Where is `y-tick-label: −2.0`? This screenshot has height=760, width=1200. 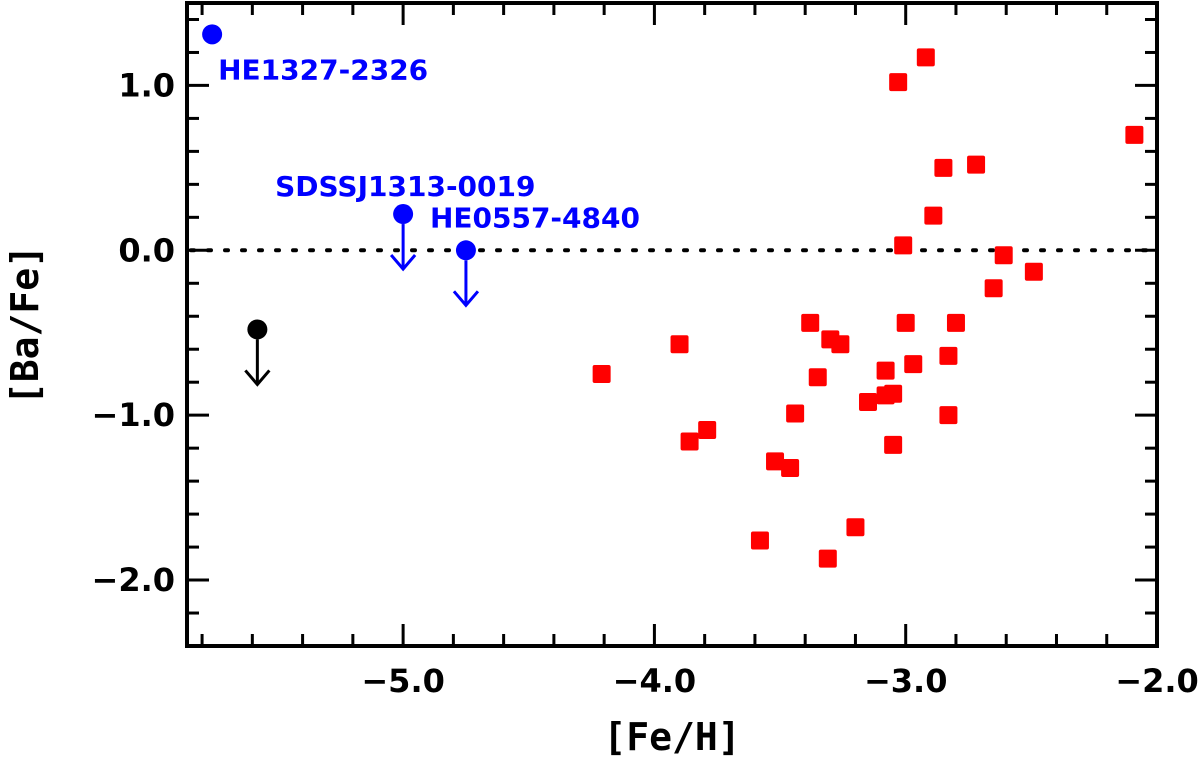 y-tick-label: −2.0 is located at coordinates (134, 580).